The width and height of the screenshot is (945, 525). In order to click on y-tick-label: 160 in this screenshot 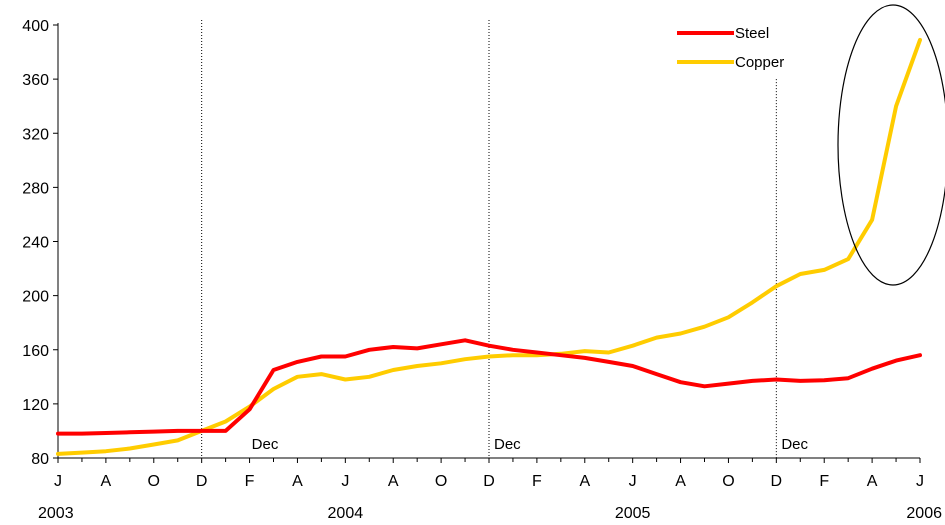, I will do `click(35, 351)`.